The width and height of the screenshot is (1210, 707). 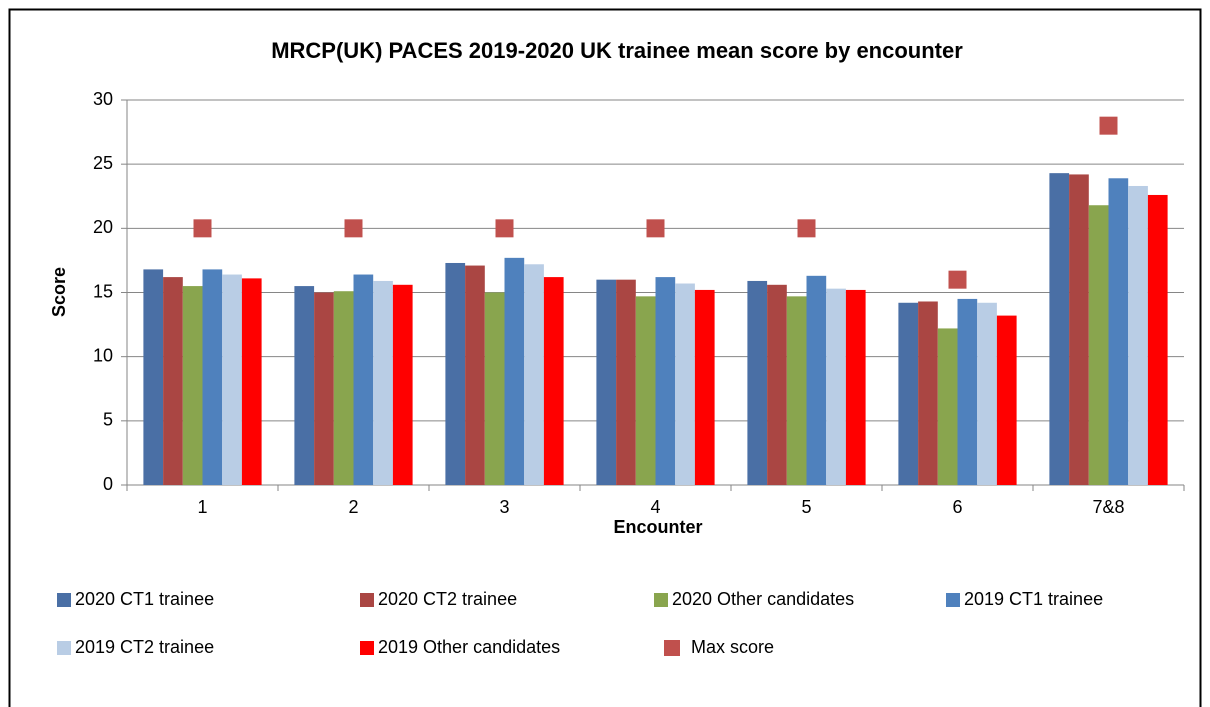 What do you see at coordinates (657, 527) in the screenshot?
I see `x-axis-title: Encounter` at bounding box center [657, 527].